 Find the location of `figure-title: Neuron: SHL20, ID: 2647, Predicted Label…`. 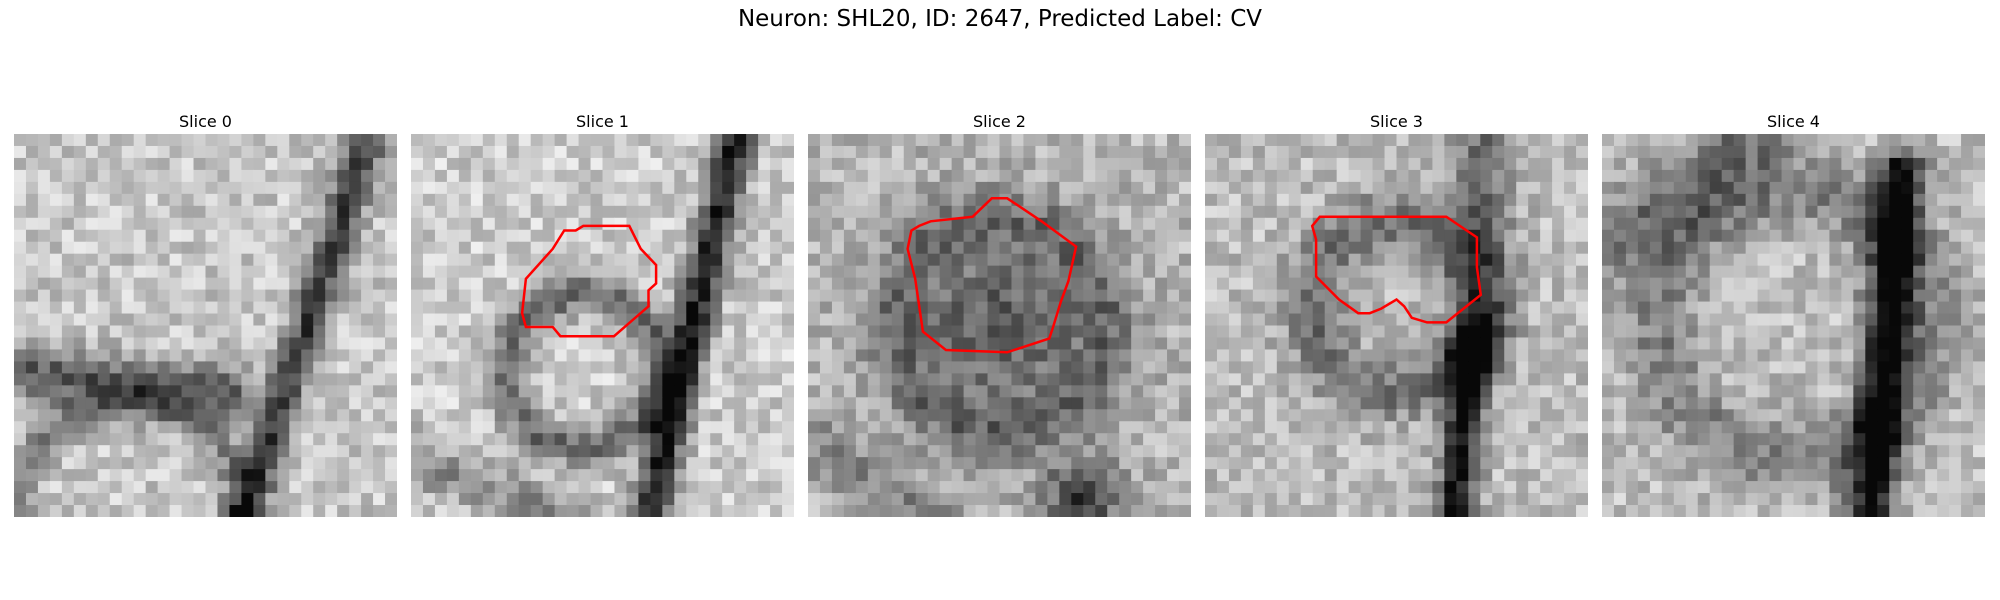

figure-title: Neuron: SHL20, ID: 2647, Predicted Label… is located at coordinates (1000, 19).